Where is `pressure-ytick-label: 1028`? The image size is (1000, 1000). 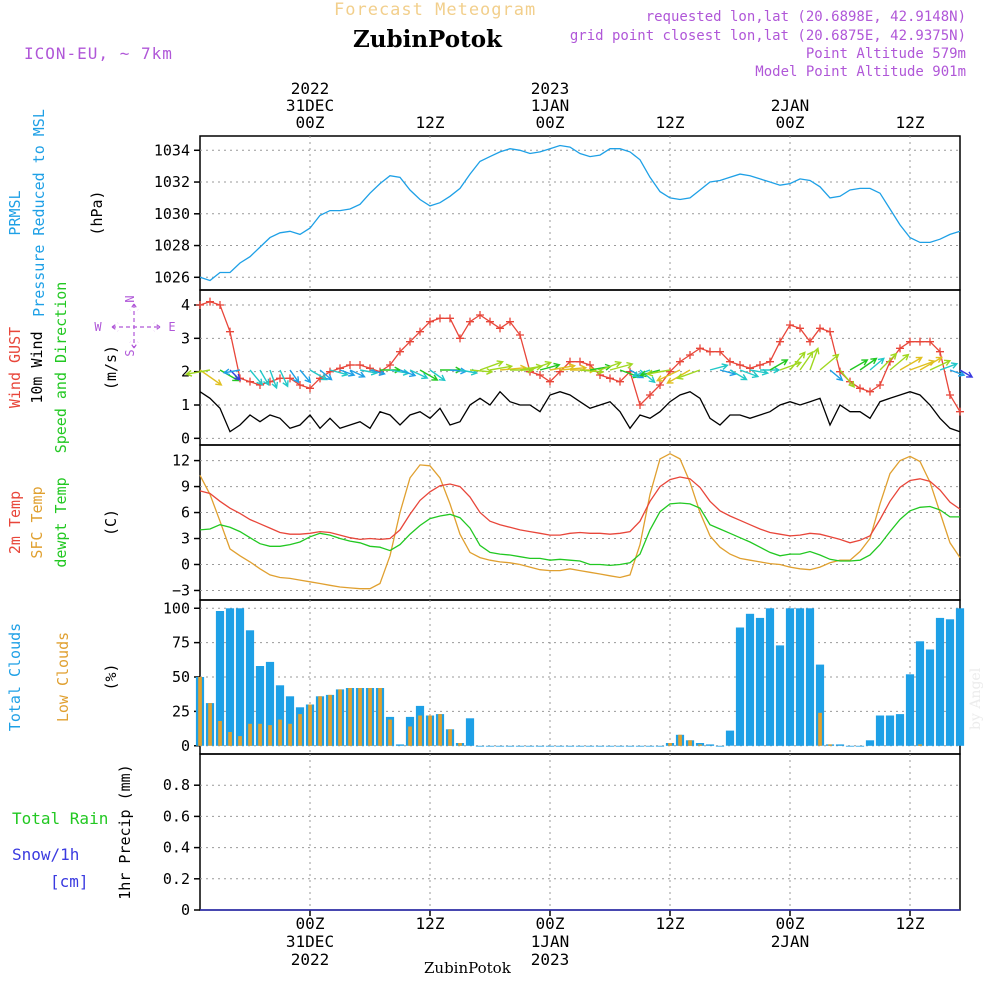
pressure-ytick-label: 1028 is located at coordinates (172, 246).